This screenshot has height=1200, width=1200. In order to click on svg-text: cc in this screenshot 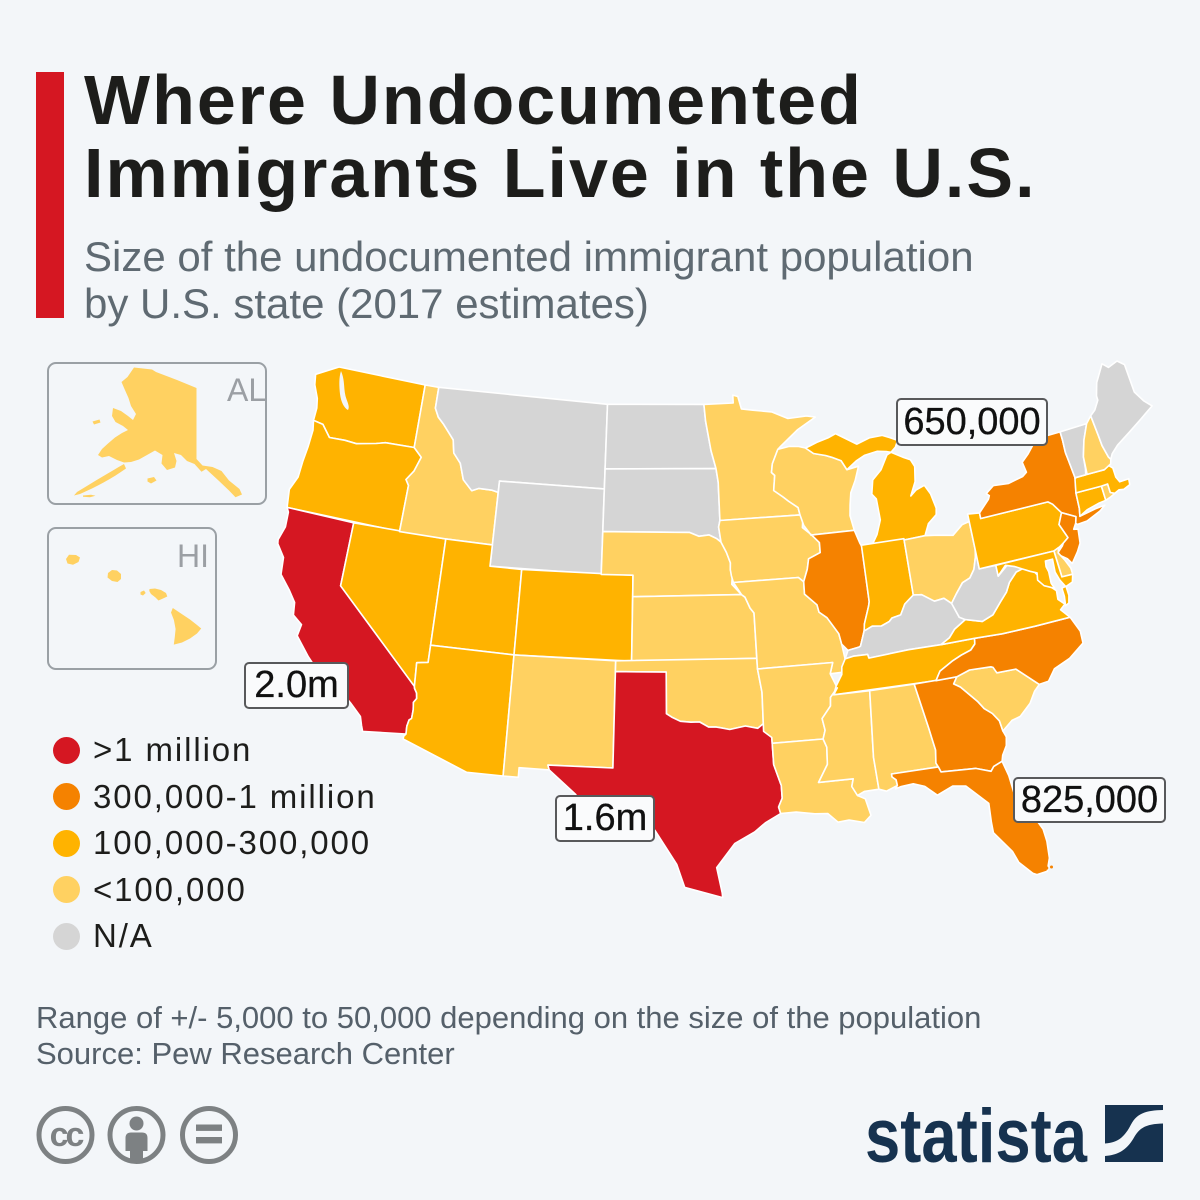, I will do `click(67, 1135)`.